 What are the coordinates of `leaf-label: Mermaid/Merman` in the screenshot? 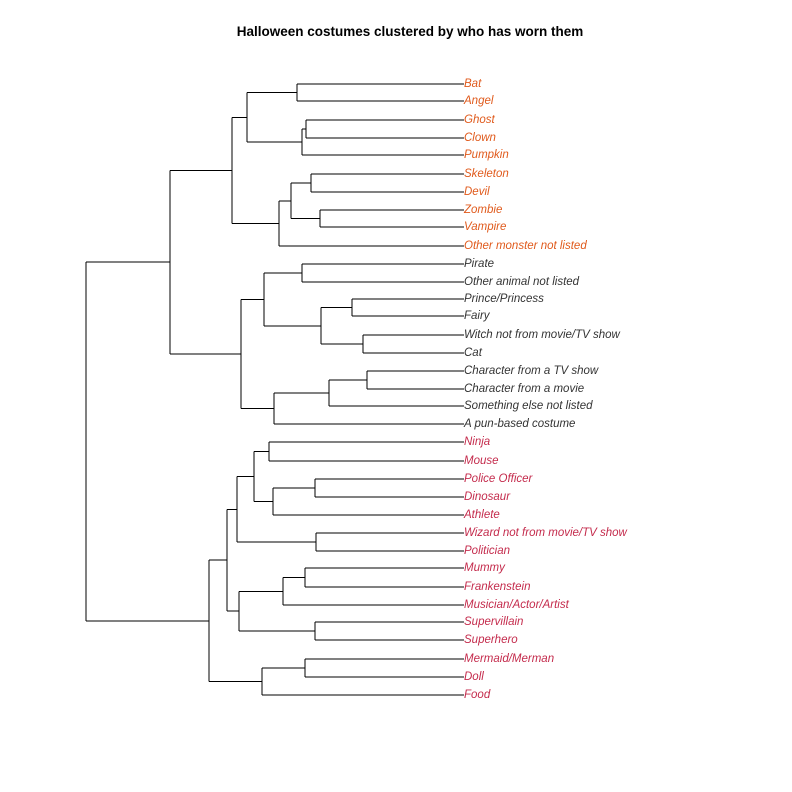 It's located at (509, 659).